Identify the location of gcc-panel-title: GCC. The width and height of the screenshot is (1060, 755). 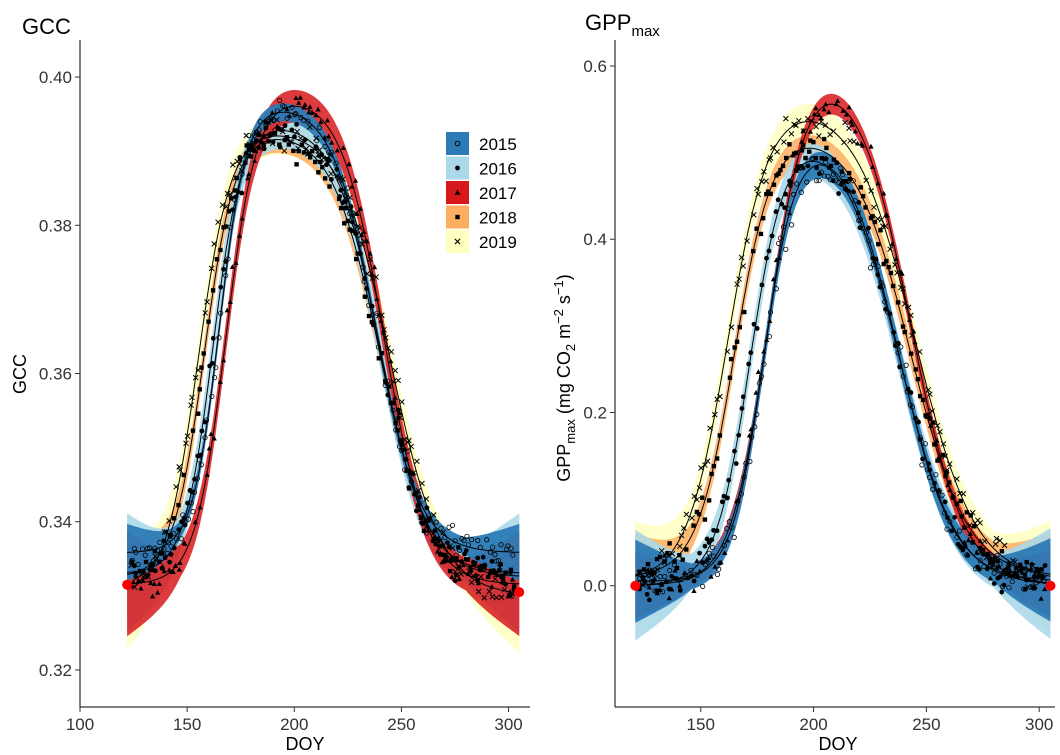
(46, 26).